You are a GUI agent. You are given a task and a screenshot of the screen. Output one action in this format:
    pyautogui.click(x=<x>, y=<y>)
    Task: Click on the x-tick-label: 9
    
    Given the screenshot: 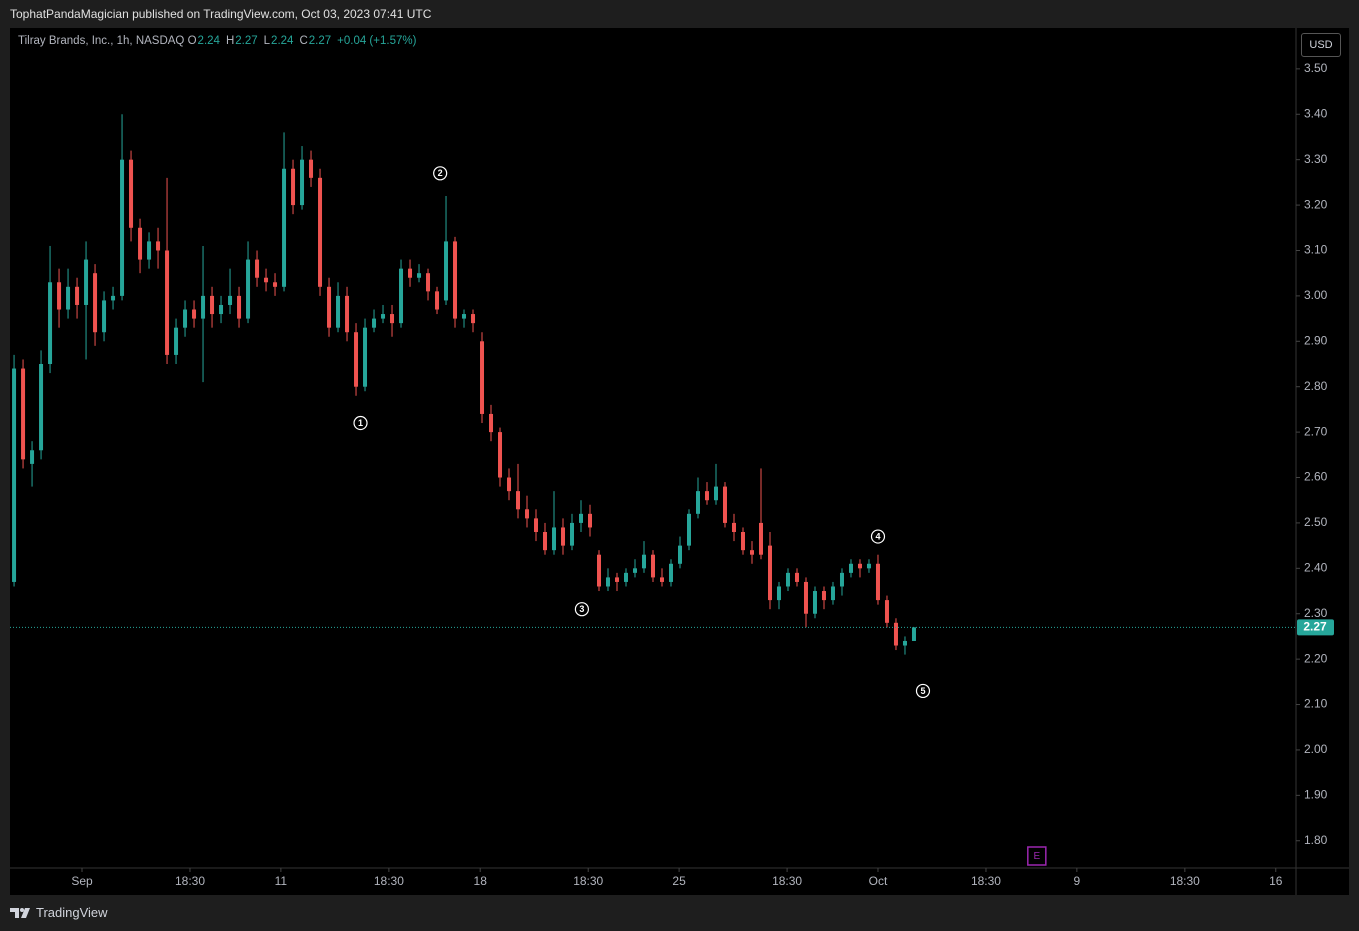 What is the action you would take?
    pyautogui.click(x=1077, y=881)
    